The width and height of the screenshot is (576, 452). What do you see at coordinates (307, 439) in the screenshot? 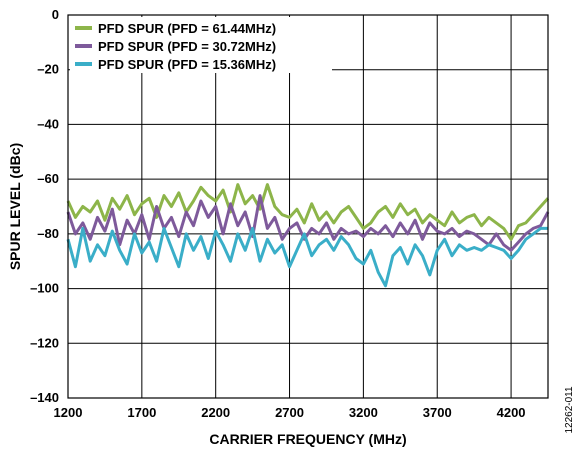
I see `x-axis-label: CARRIER FREQUENCY (MHz)` at bounding box center [307, 439].